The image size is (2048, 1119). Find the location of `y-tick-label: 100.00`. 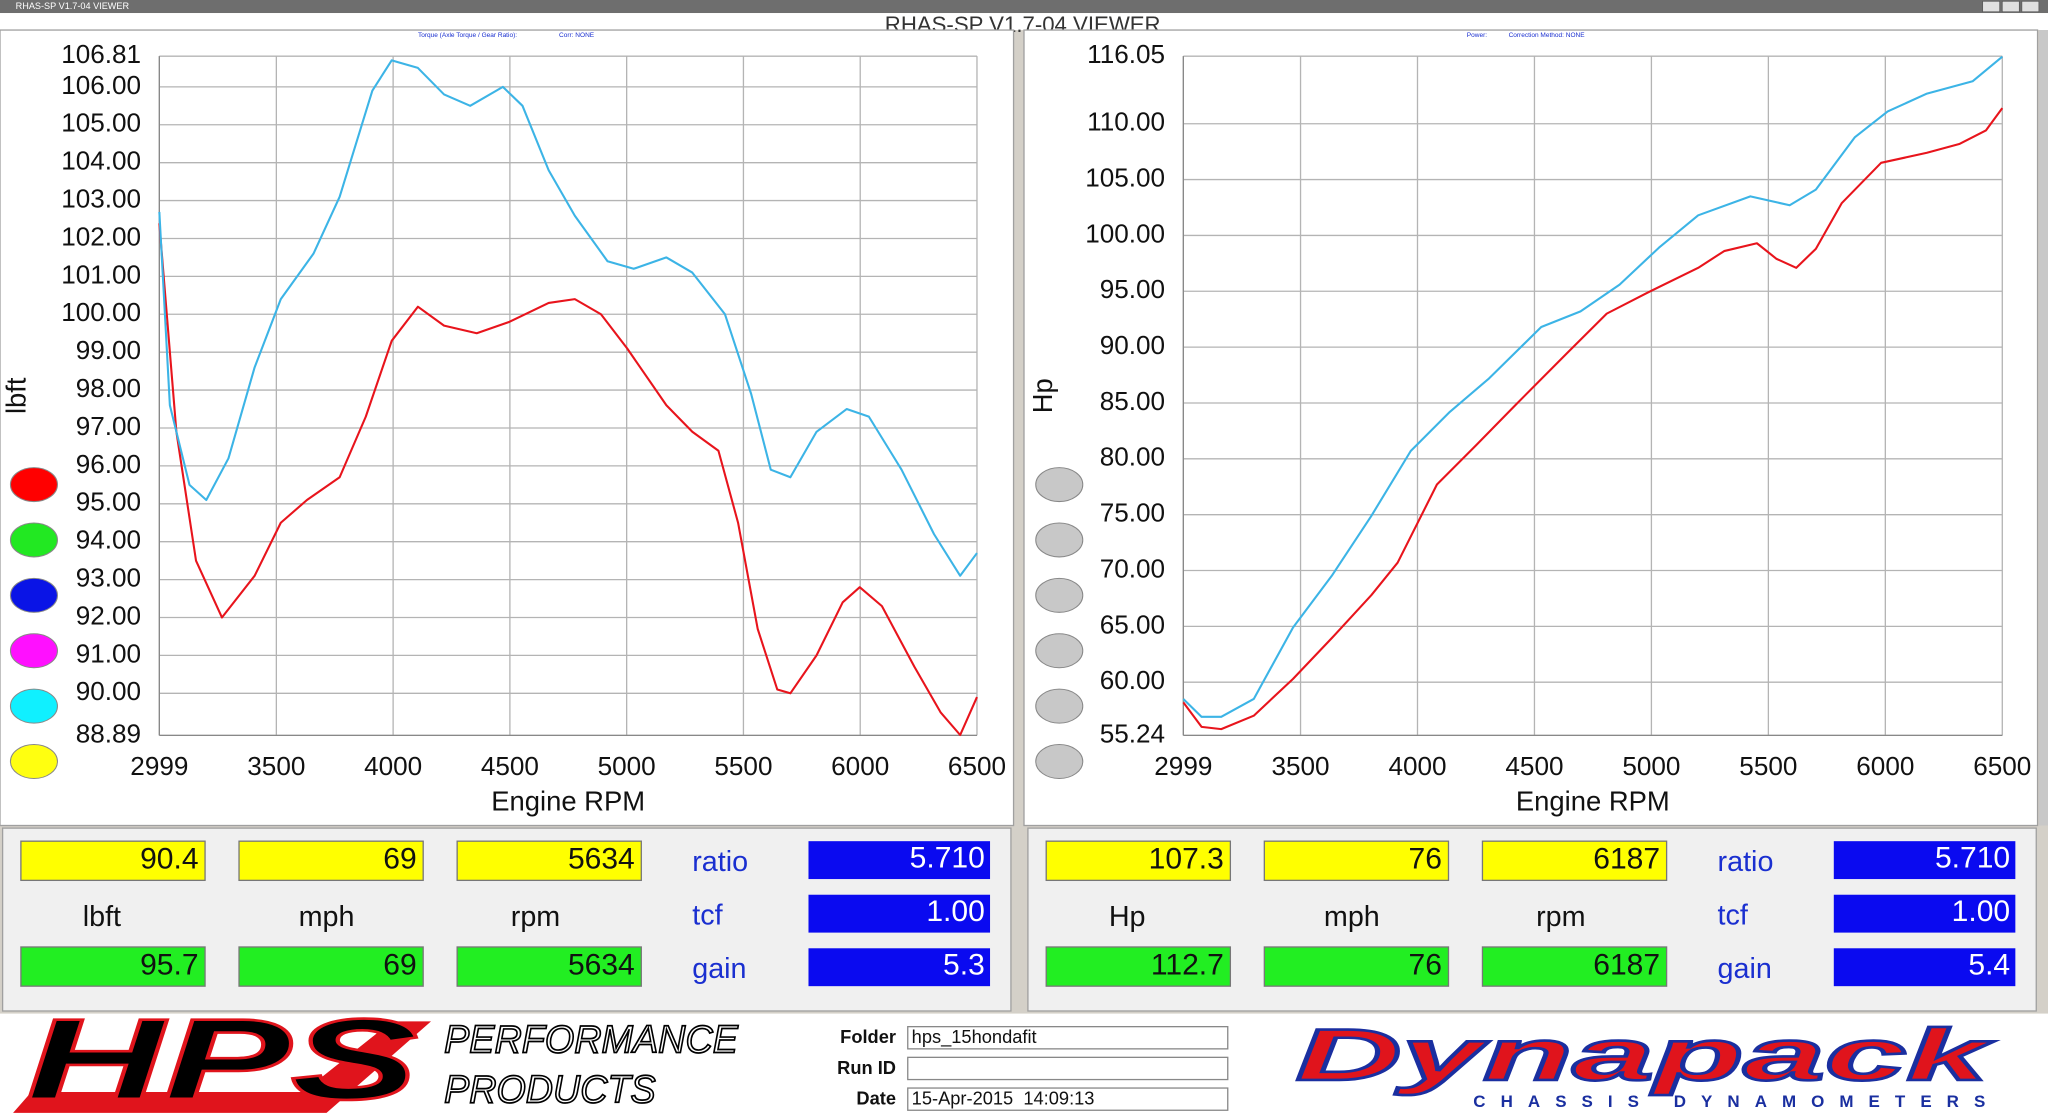

y-tick-label: 100.00 is located at coordinates (1125, 233).